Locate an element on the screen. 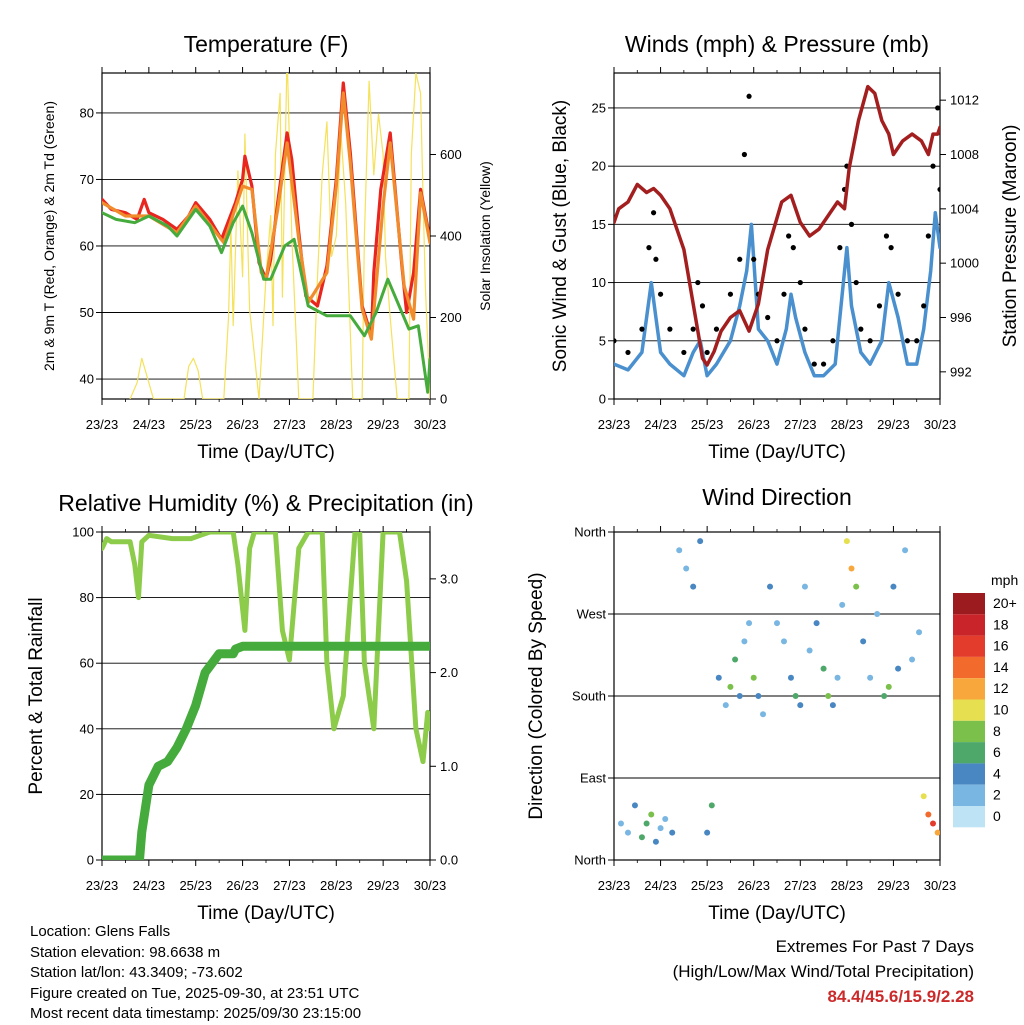 The width and height of the screenshot is (1024, 1025). y-tick-label: 0 is located at coordinates (602, 399).